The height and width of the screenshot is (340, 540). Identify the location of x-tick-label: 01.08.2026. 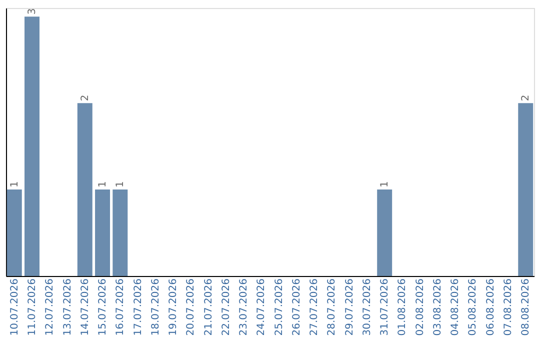
(402, 307).